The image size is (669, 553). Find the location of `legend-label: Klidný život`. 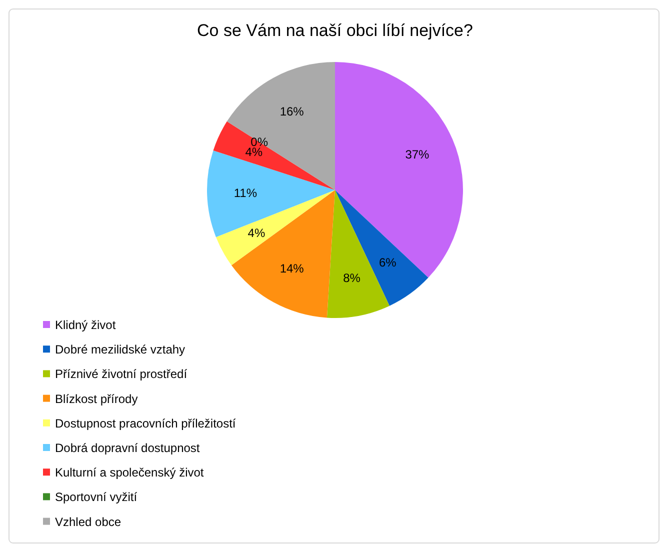

legend-label: Klidný život is located at coordinates (85, 325).